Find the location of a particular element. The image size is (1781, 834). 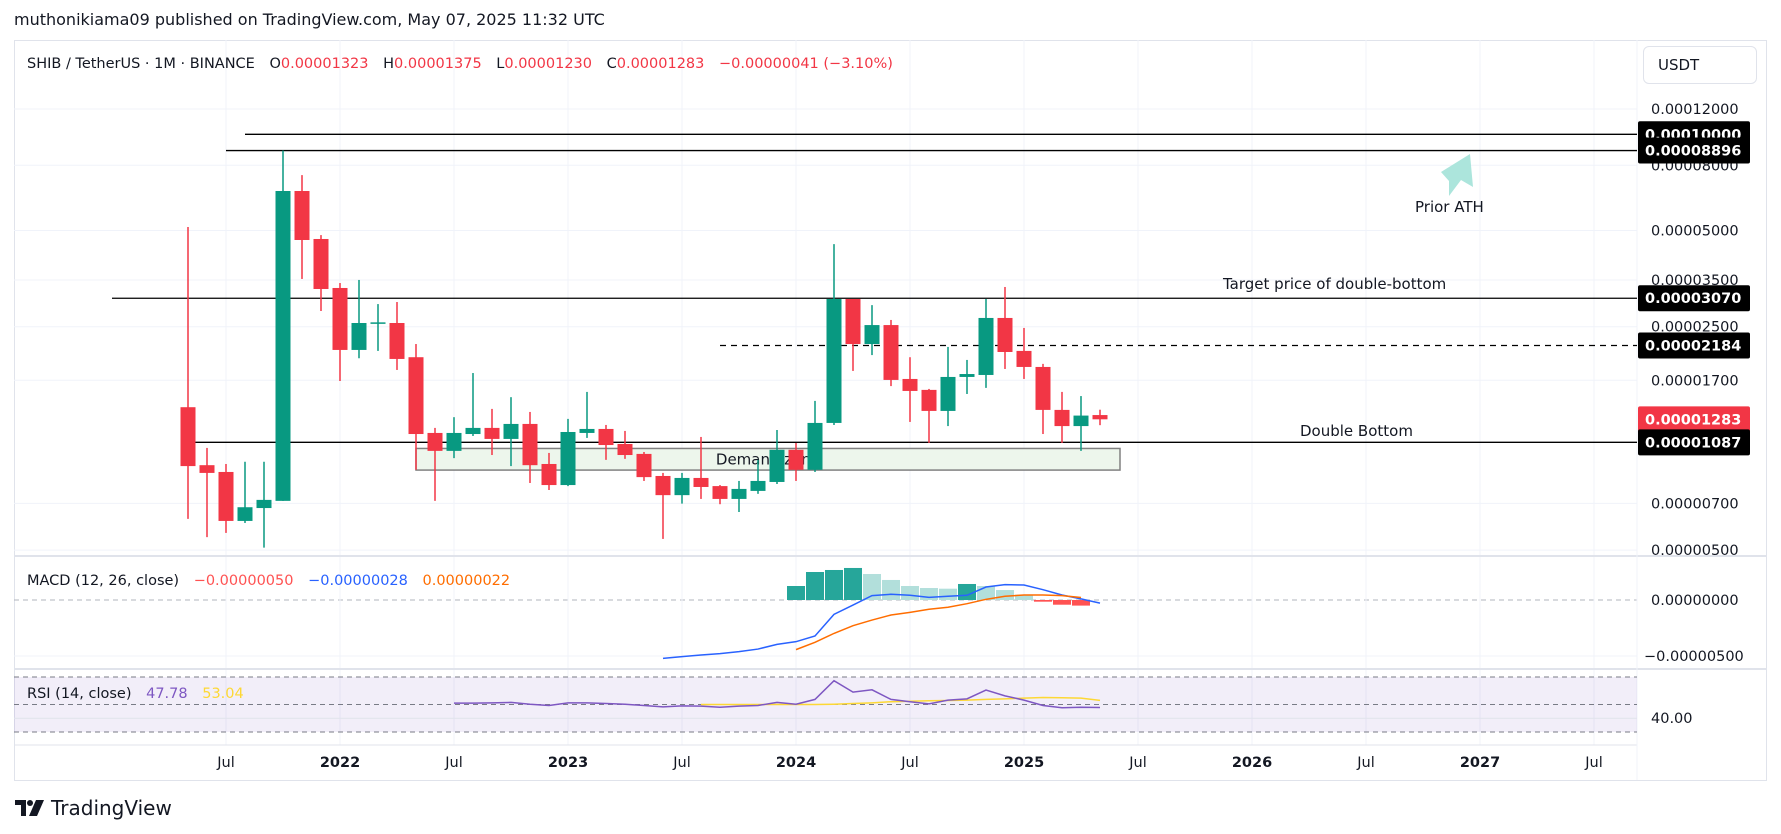

svg-text:RSI (14, close) 47.78: RSI (14, close) 47.78 53.04 is located at coordinates (135, 694).